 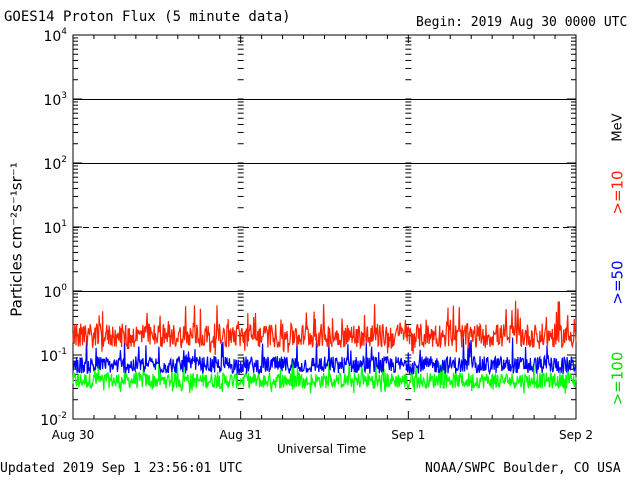 What do you see at coordinates (618, 127) in the screenshot?
I see `energy-unit-label: MeV` at bounding box center [618, 127].